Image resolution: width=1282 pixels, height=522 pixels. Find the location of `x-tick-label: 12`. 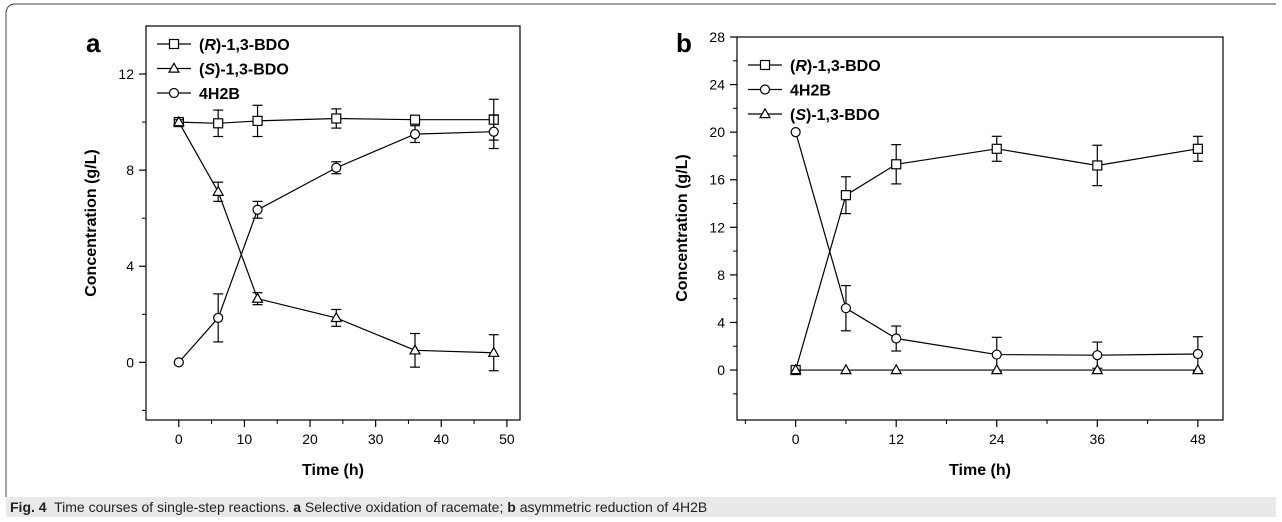

x-tick-label: 12 is located at coordinates (896, 439).